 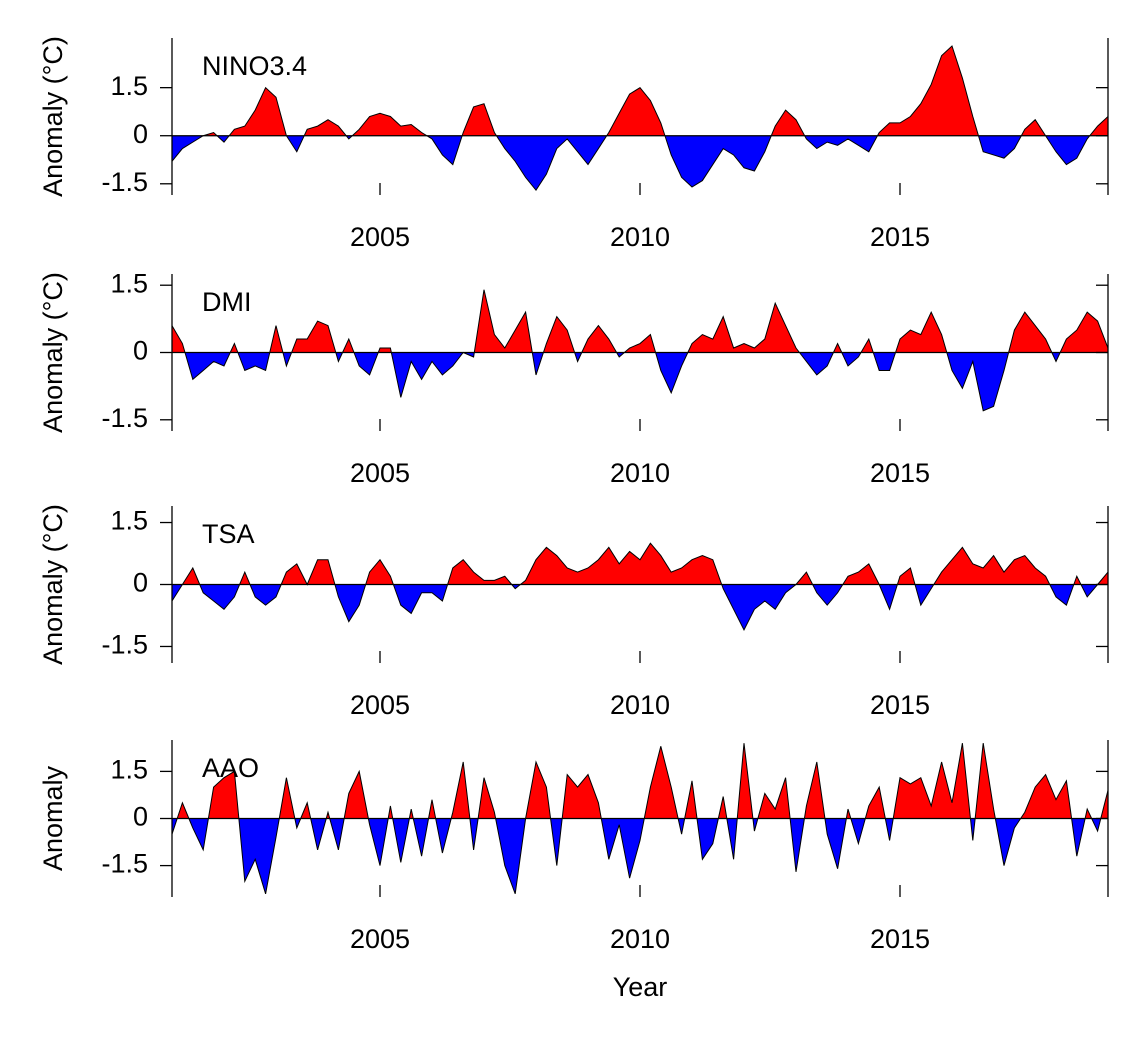 I want to click on panel-label: TSA, so click(x=228, y=534).